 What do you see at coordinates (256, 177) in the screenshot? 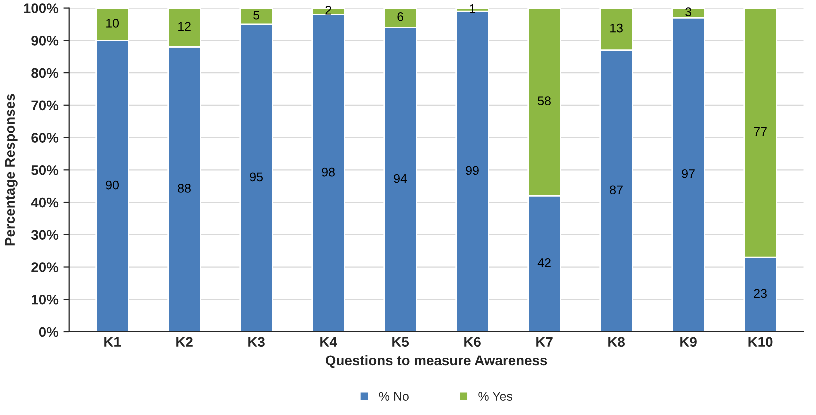
I see `data-label: 95` at bounding box center [256, 177].